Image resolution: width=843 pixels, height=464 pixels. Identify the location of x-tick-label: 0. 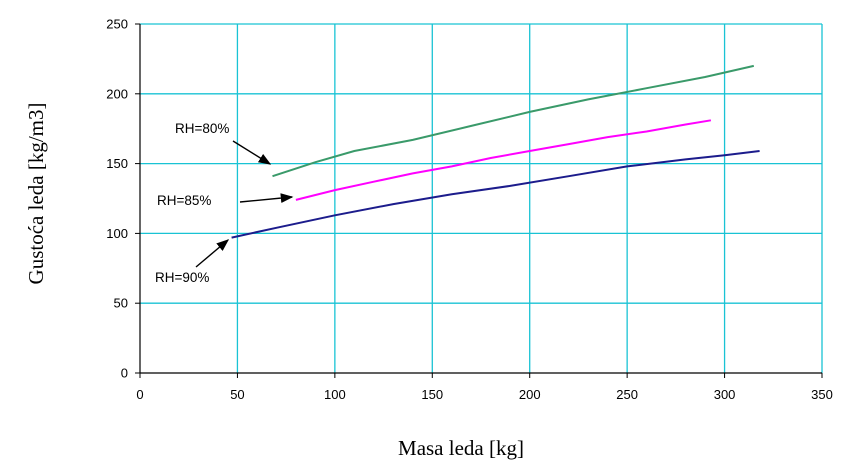
(139, 394).